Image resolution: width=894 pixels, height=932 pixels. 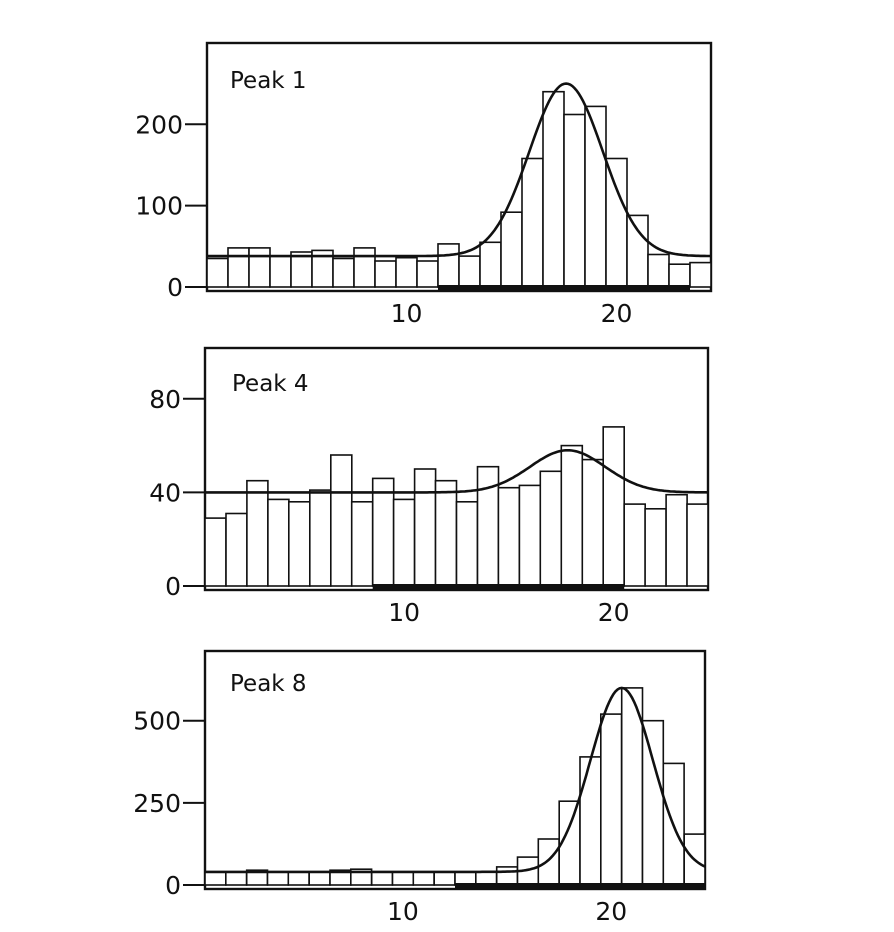 What do you see at coordinates (159, 206) in the screenshot?
I see `y-tick-label: 100` at bounding box center [159, 206].